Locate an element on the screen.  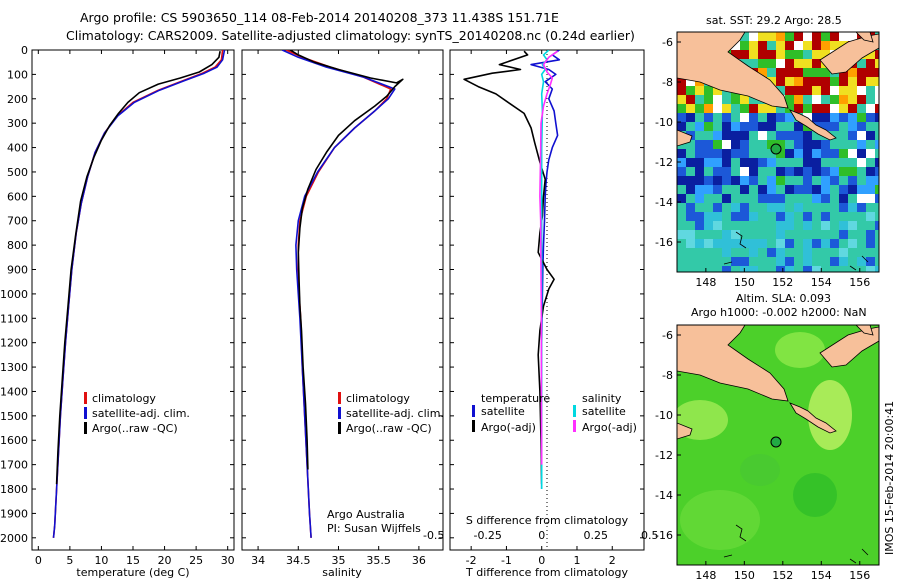
sla-map-ticks: 148 150 152 154 156 -6 -8 -10 -12 -14 -16 is located at coordinates (762, 454).